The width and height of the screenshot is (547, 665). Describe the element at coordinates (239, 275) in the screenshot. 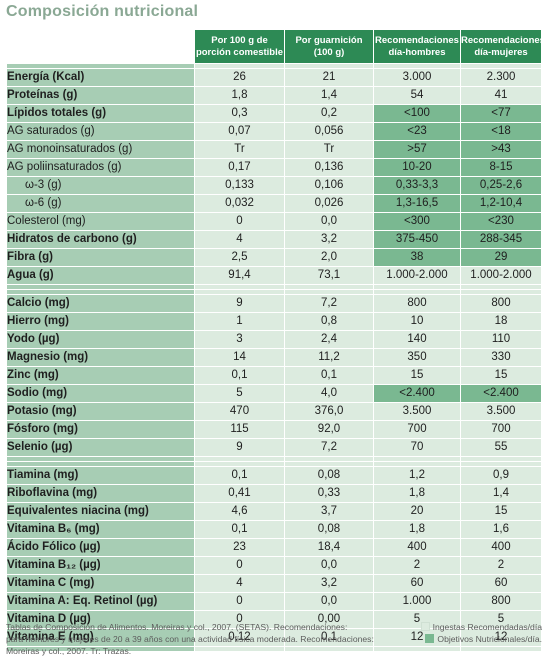

I see `value-per100: 91,4` at that location.